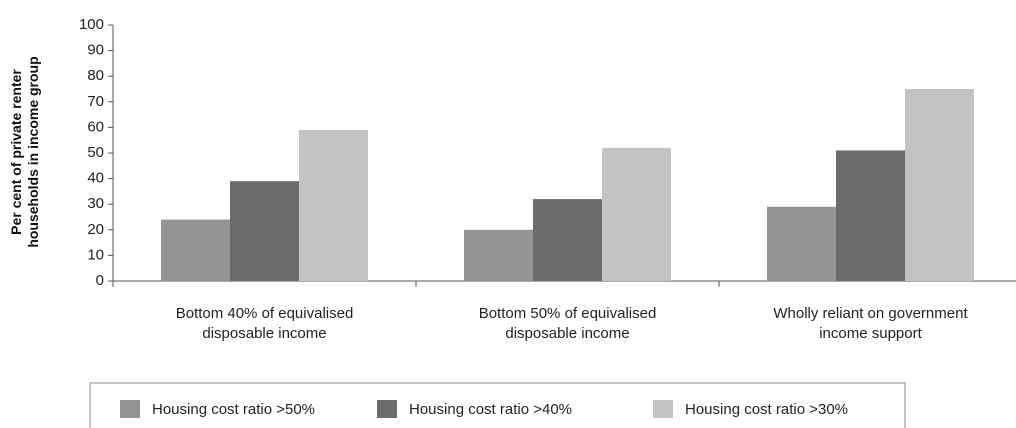 This screenshot has height=428, width=1016. What do you see at coordinates (95, 152) in the screenshot?
I see `y-tick-label: 50` at bounding box center [95, 152].